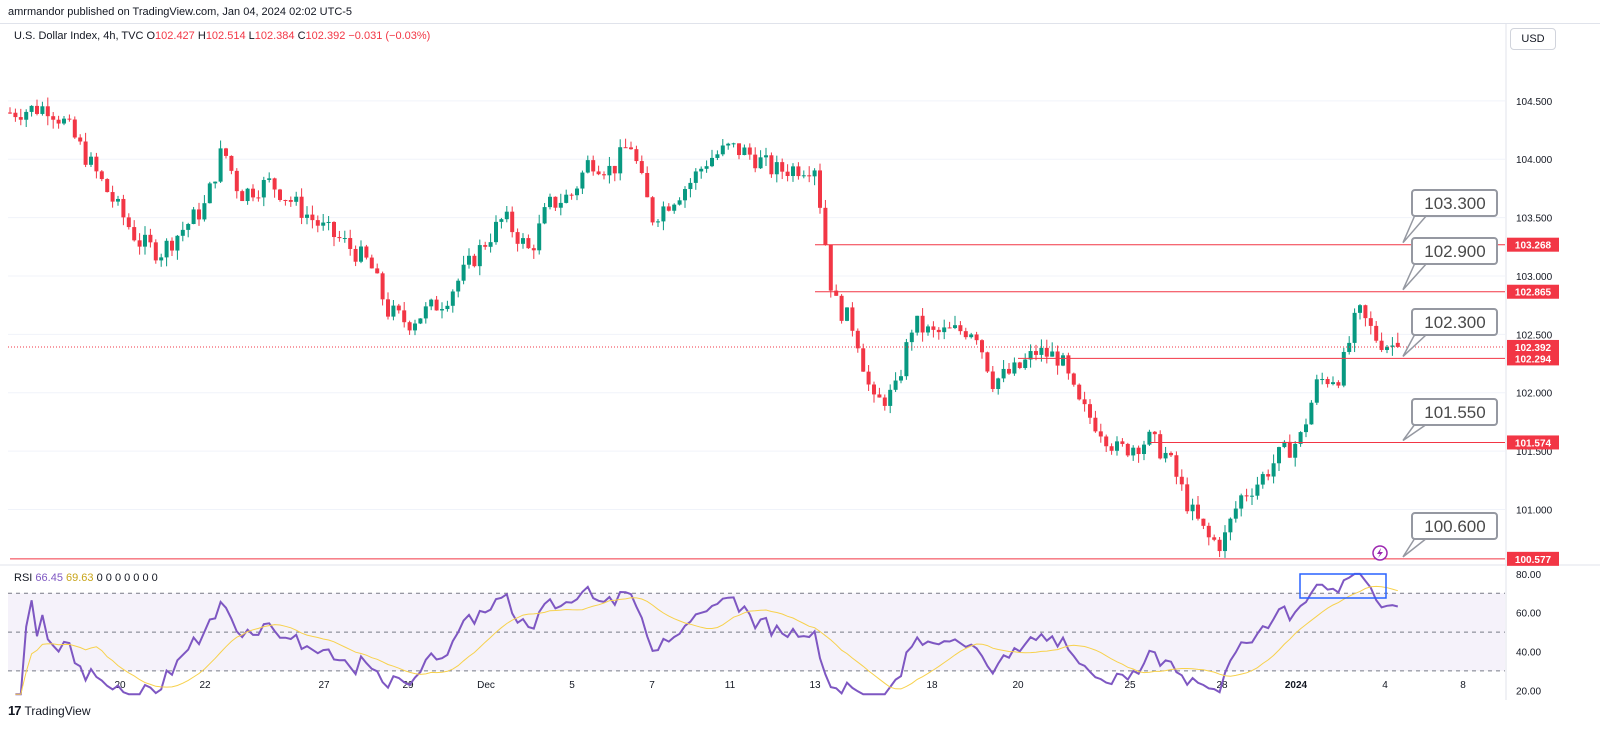 The height and width of the screenshot is (740, 1600). I want to click on rsi-legend: RSI 66.45 69.63 0 0 0 0 0 0 0, so click(86, 578).